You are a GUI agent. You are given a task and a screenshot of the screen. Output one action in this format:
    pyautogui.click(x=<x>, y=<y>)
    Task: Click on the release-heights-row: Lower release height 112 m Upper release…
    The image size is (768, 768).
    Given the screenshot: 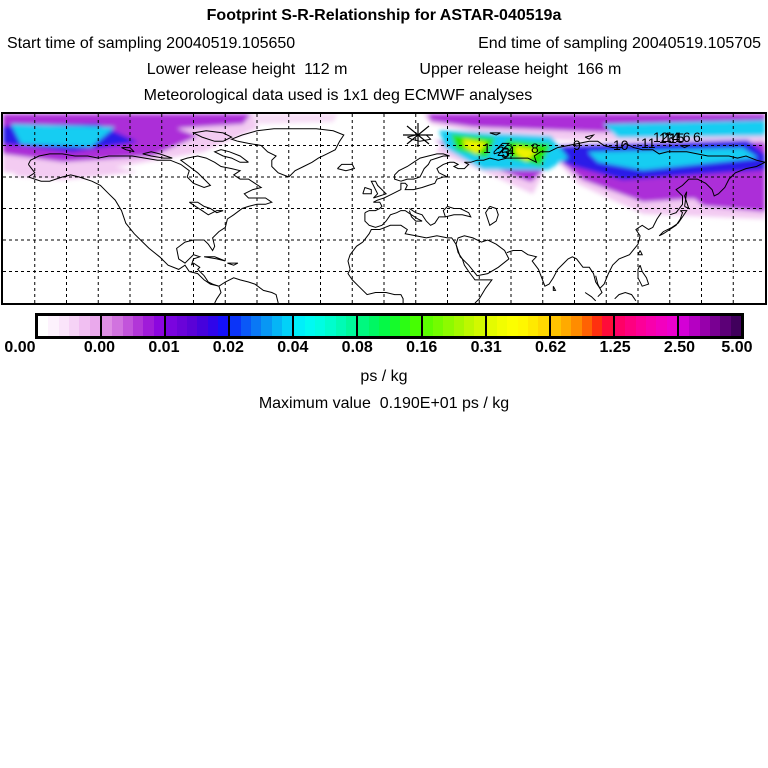 What is the action you would take?
    pyautogui.click(x=384, y=70)
    